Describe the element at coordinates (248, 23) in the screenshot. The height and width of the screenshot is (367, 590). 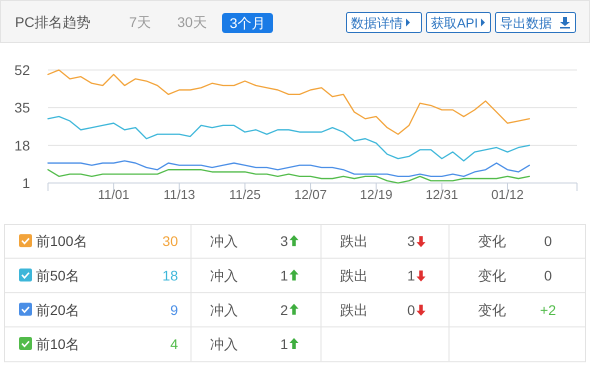
I see `text: 3个月` at that location.